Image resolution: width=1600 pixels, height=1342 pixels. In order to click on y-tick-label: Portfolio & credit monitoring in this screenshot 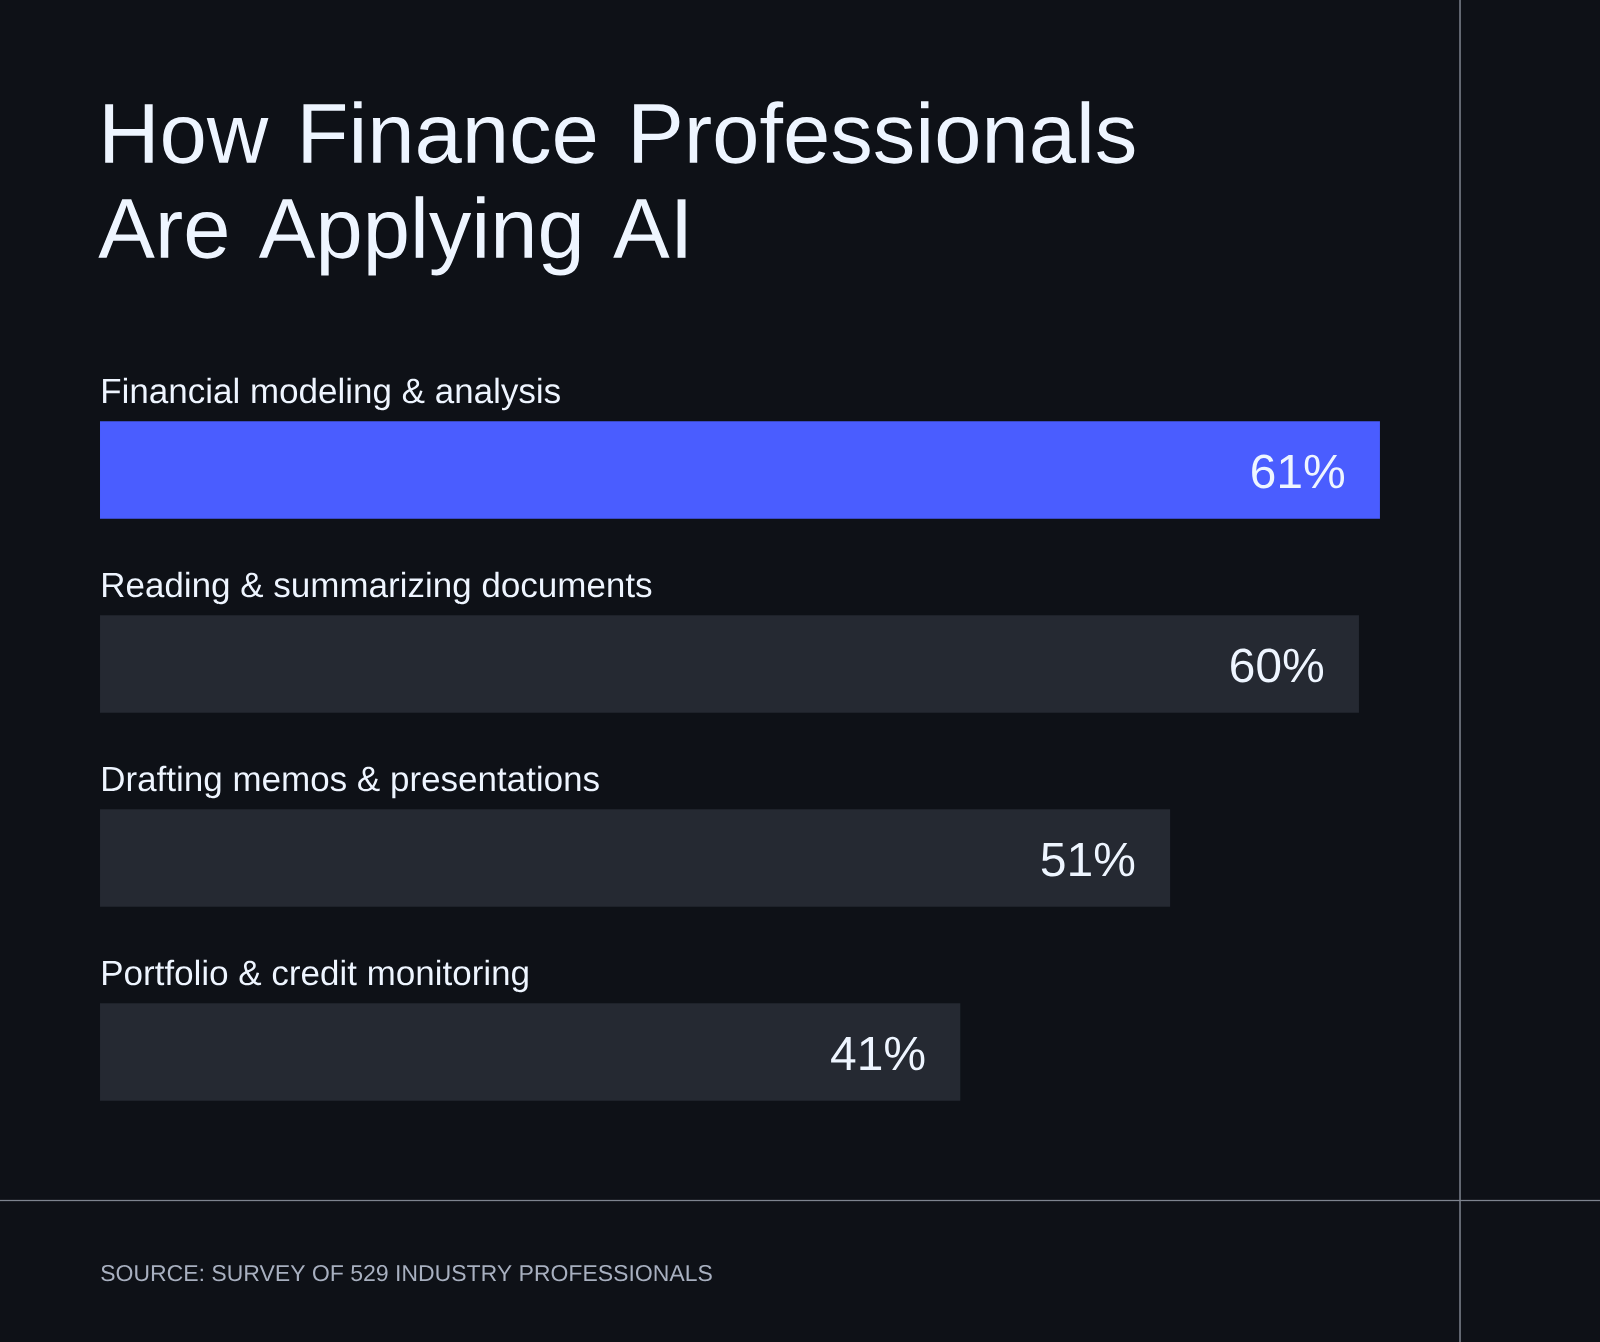, I will do `click(315, 976)`.